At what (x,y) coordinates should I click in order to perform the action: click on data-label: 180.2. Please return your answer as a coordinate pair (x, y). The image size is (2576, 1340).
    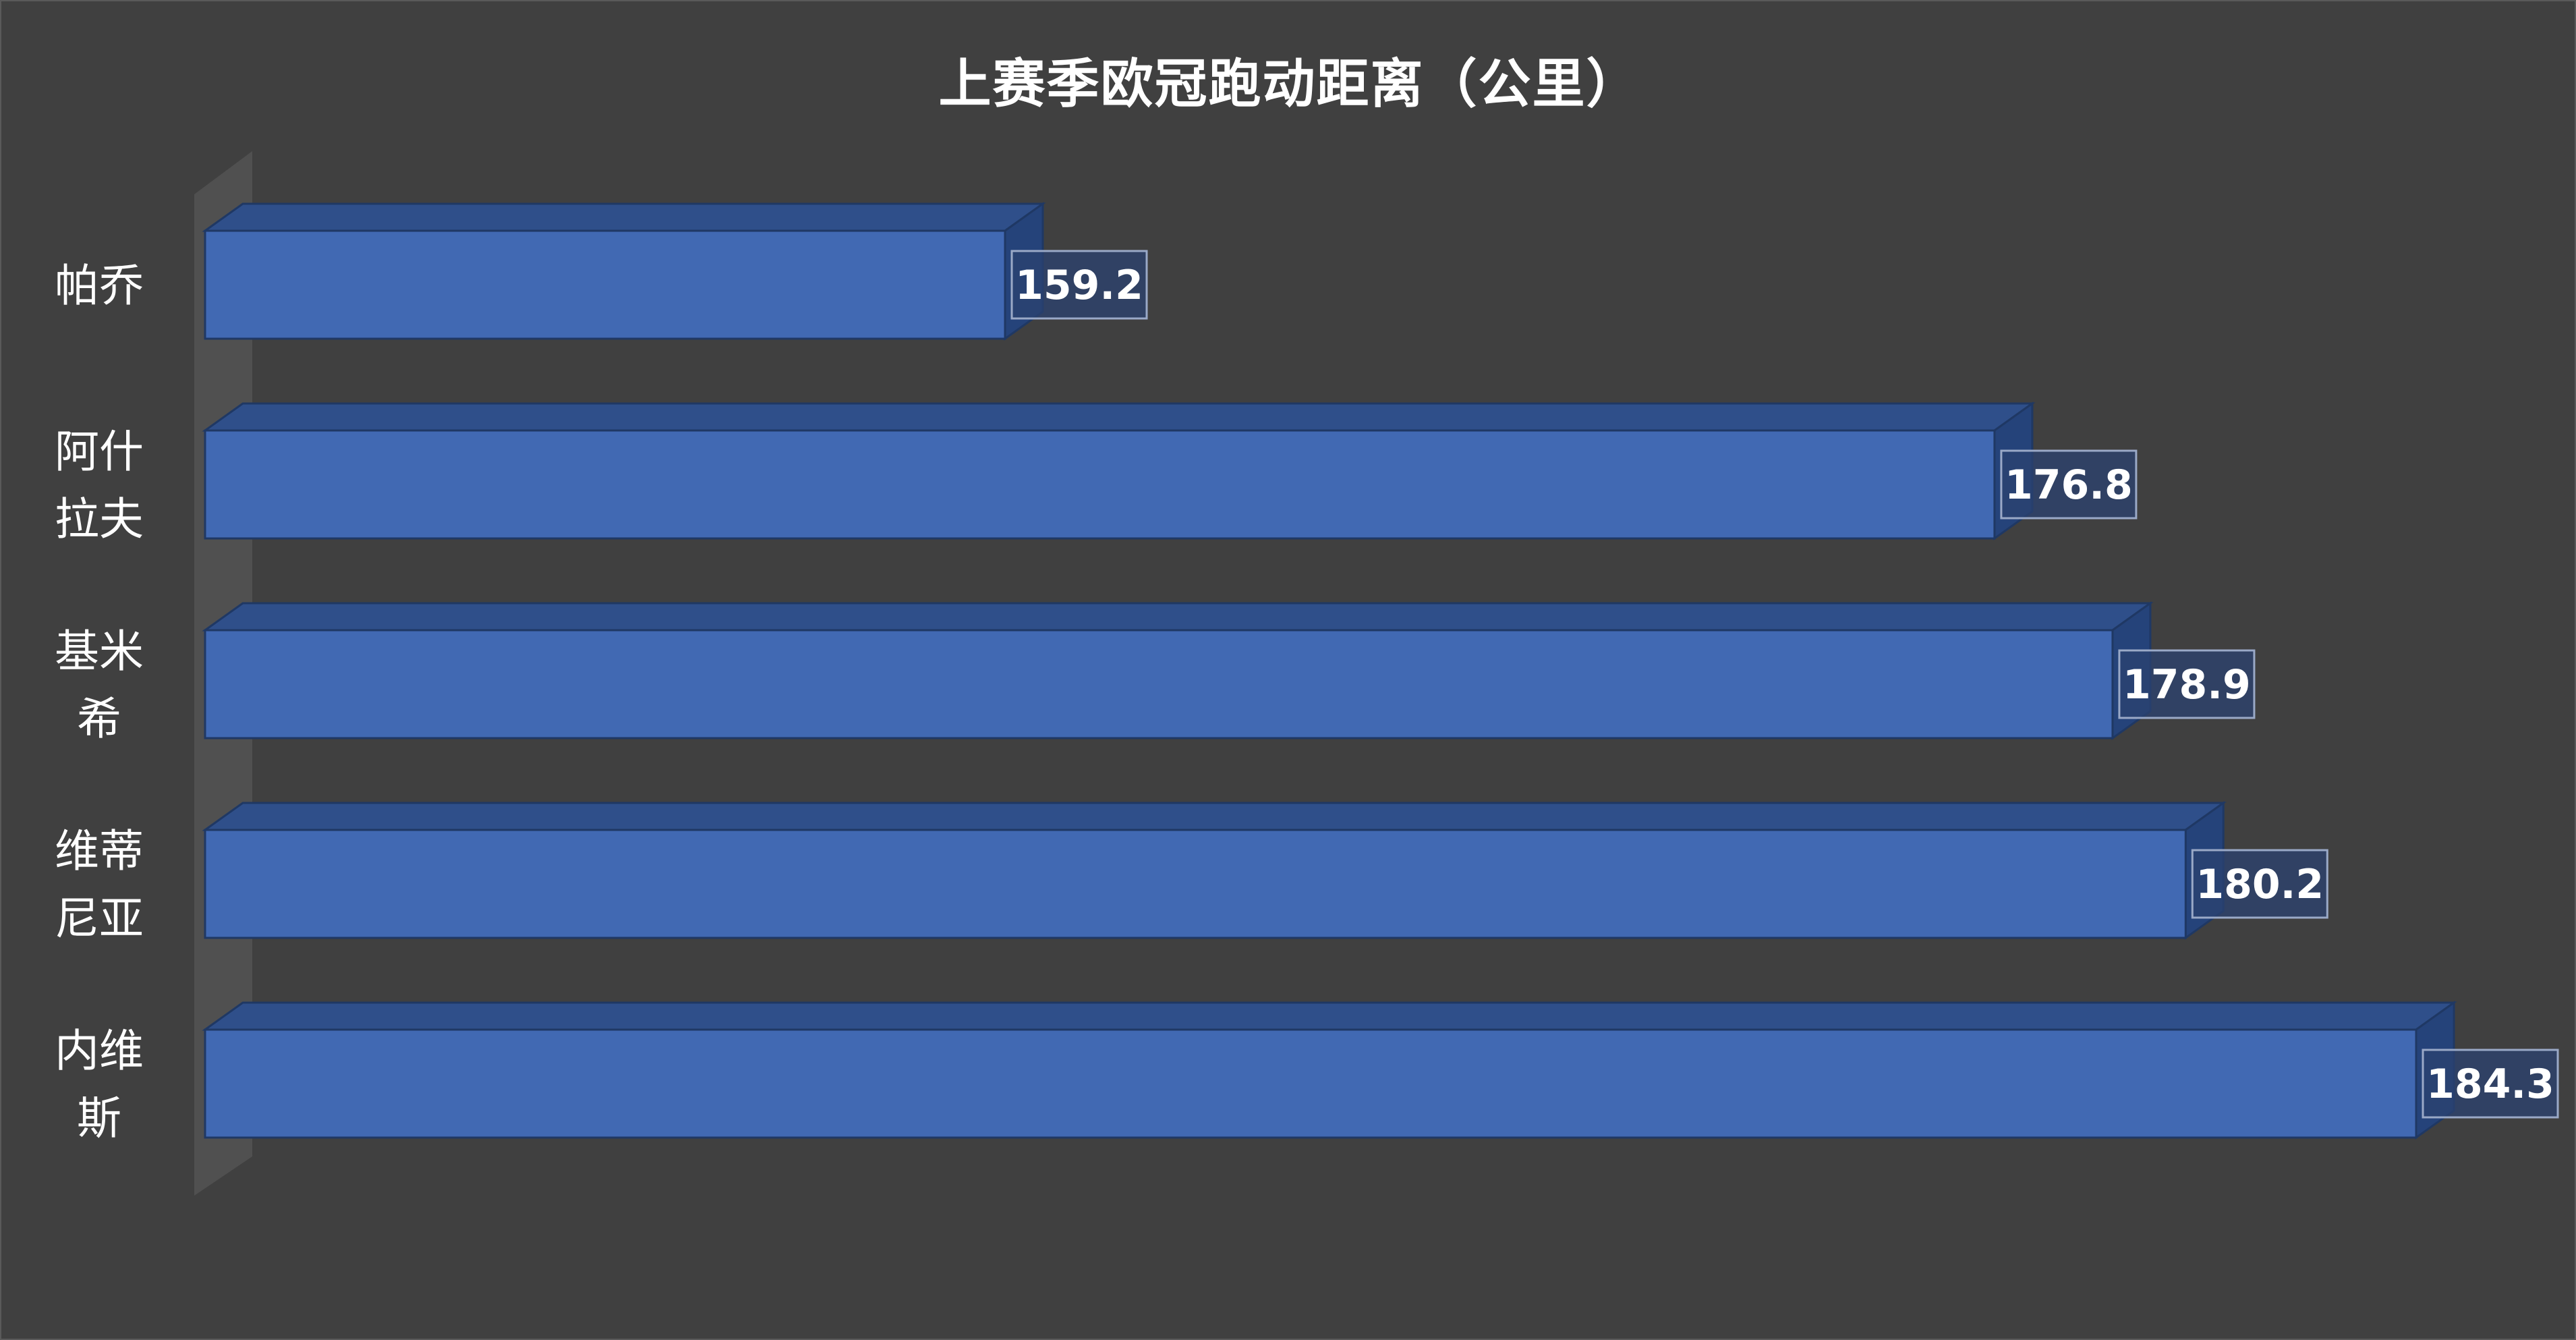
    Looking at the image, I should click on (2259, 884).